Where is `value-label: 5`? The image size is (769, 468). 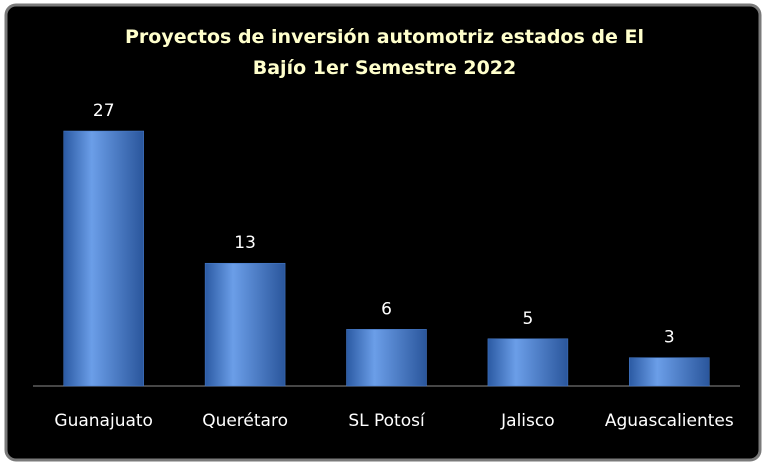 value-label: 5 is located at coordinates (527, 319).